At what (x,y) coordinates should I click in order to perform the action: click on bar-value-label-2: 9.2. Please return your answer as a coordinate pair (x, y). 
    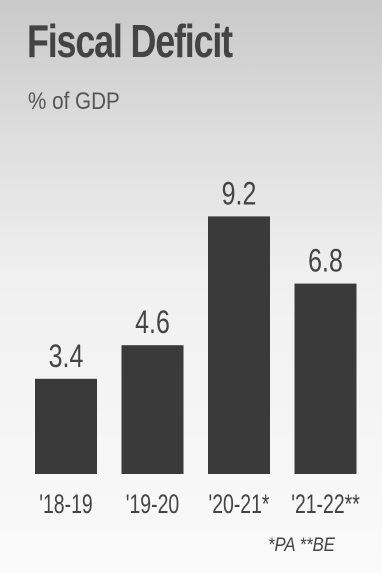
    Looking at the image, I should click on (239, 195).